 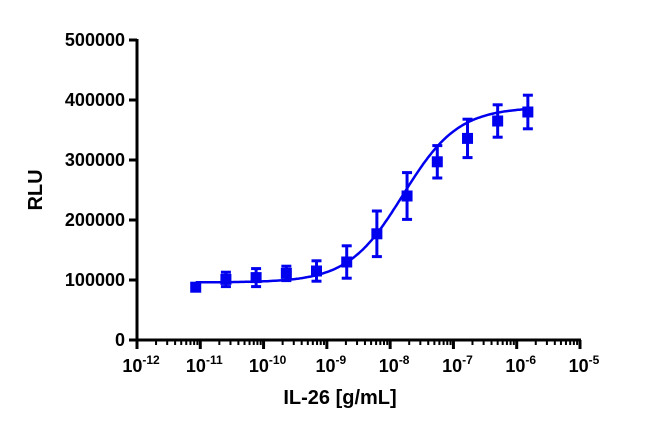 What do you see at coordinates (95, 160) in the screenshot?
I see `y-tick-label: 300000` at bounding box center [95, 160].